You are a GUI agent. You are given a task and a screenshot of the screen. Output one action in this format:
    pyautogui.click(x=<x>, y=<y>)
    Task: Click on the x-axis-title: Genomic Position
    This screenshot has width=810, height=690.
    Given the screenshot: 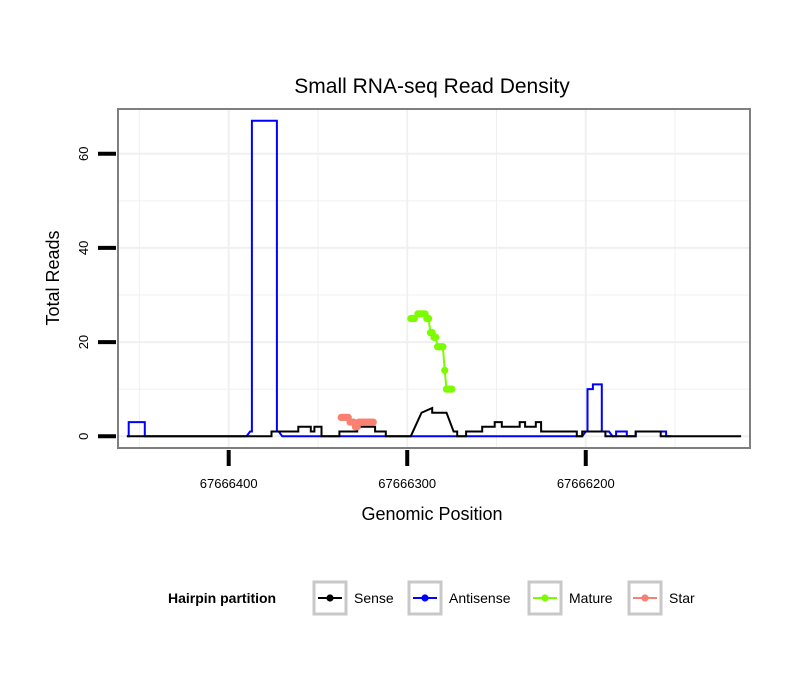 What is the action you would take?
    pyautogui.click(x=431, y=514)
    